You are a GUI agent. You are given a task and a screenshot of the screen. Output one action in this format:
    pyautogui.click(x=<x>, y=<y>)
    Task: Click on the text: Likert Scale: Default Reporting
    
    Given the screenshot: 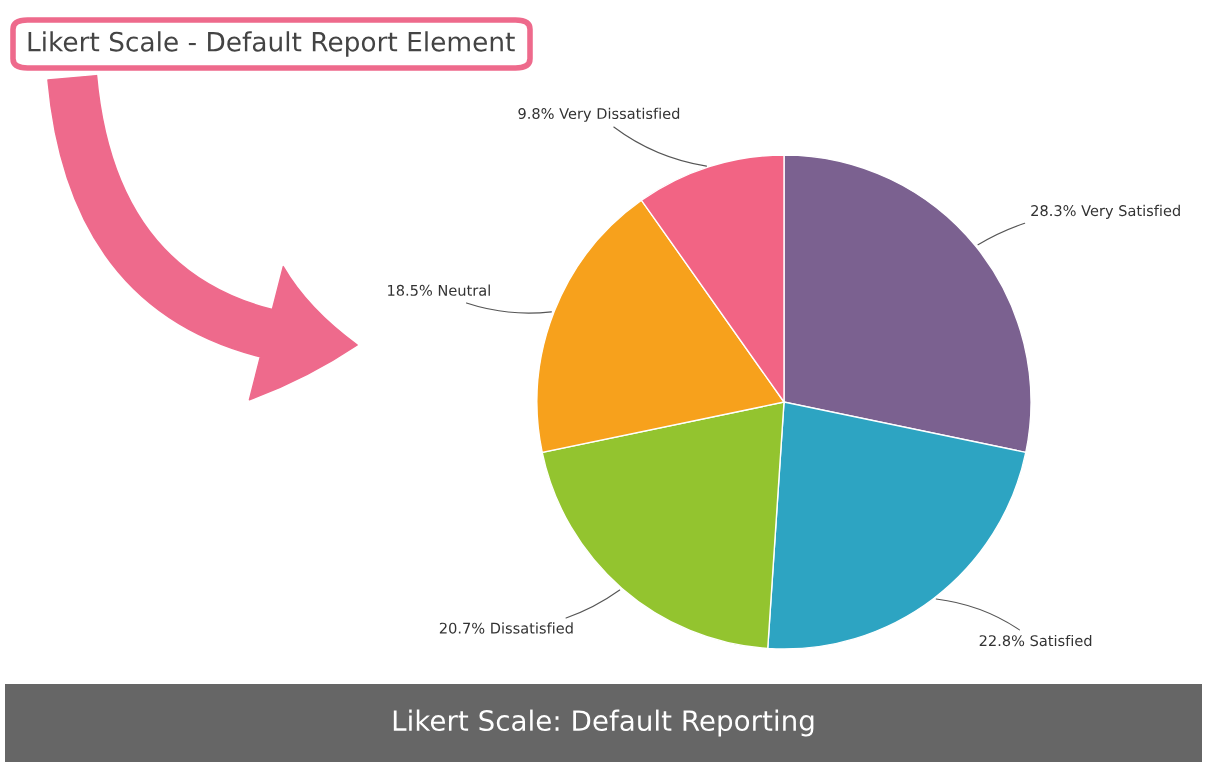 What is the action you would take?
    pyautogui.click(x=603, y=723)
    